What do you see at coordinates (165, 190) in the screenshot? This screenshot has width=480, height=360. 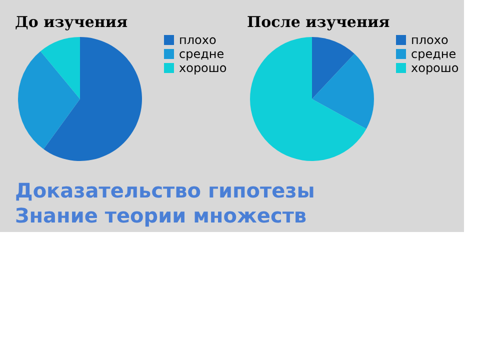 I see `text: Доказательство гипотезы` at bounding box center [165, 190].